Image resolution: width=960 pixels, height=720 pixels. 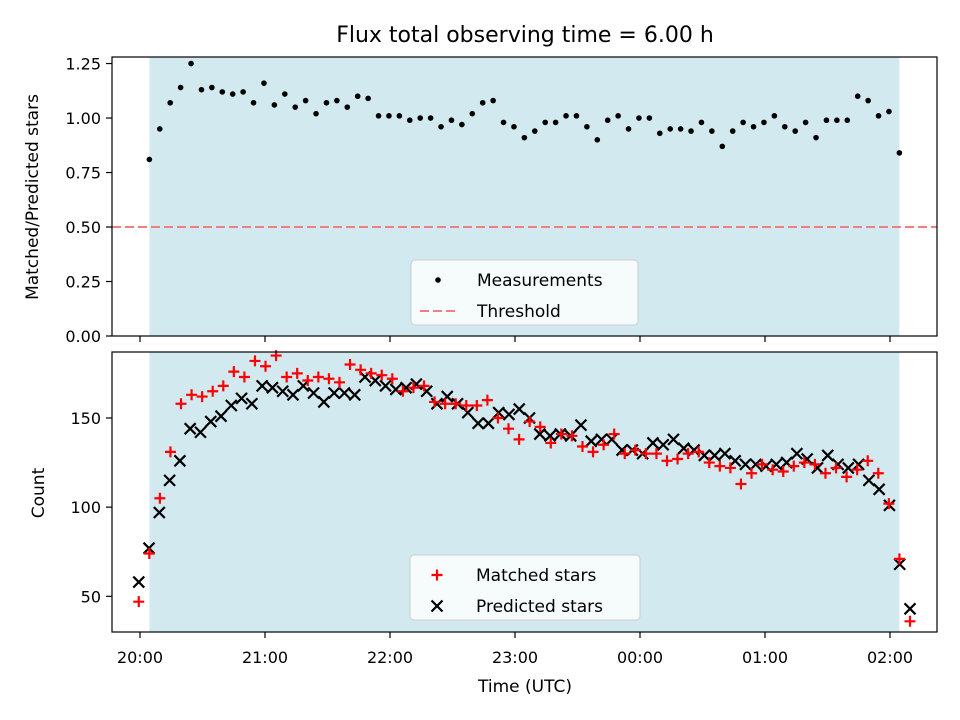 I want to click on y-tick-label-top: 0.50, so click(x=83, y=227).